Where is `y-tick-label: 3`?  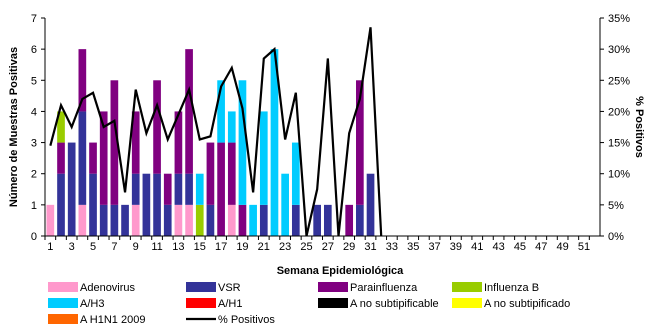 y-tick-label: 3 is located at coordinates (34, 144).